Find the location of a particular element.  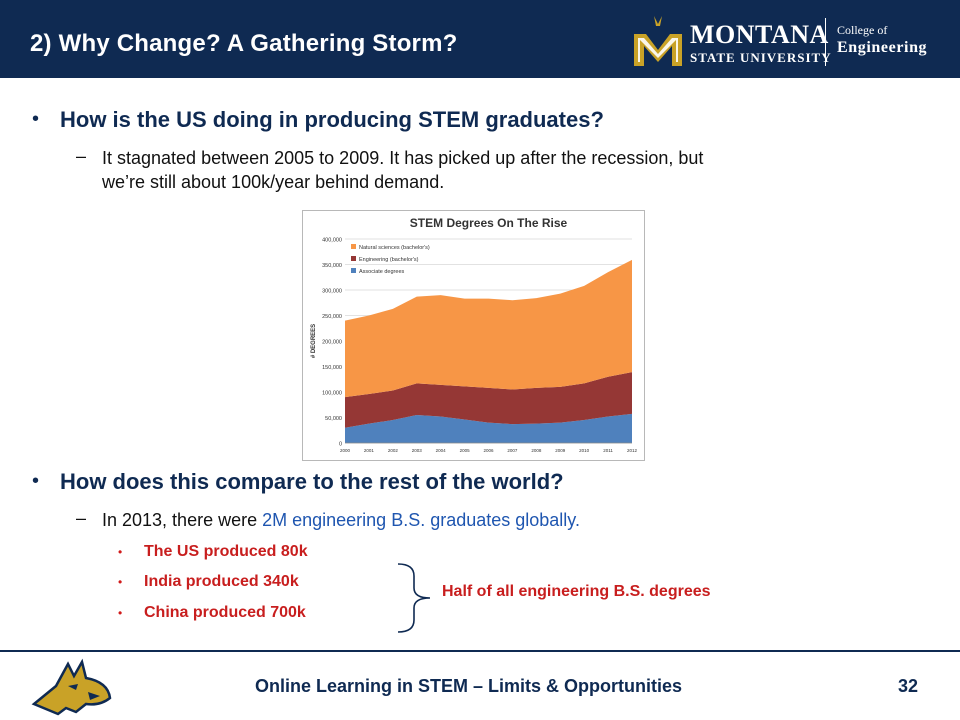

bobcat-logo-icon is located at coordinates (71, 687).